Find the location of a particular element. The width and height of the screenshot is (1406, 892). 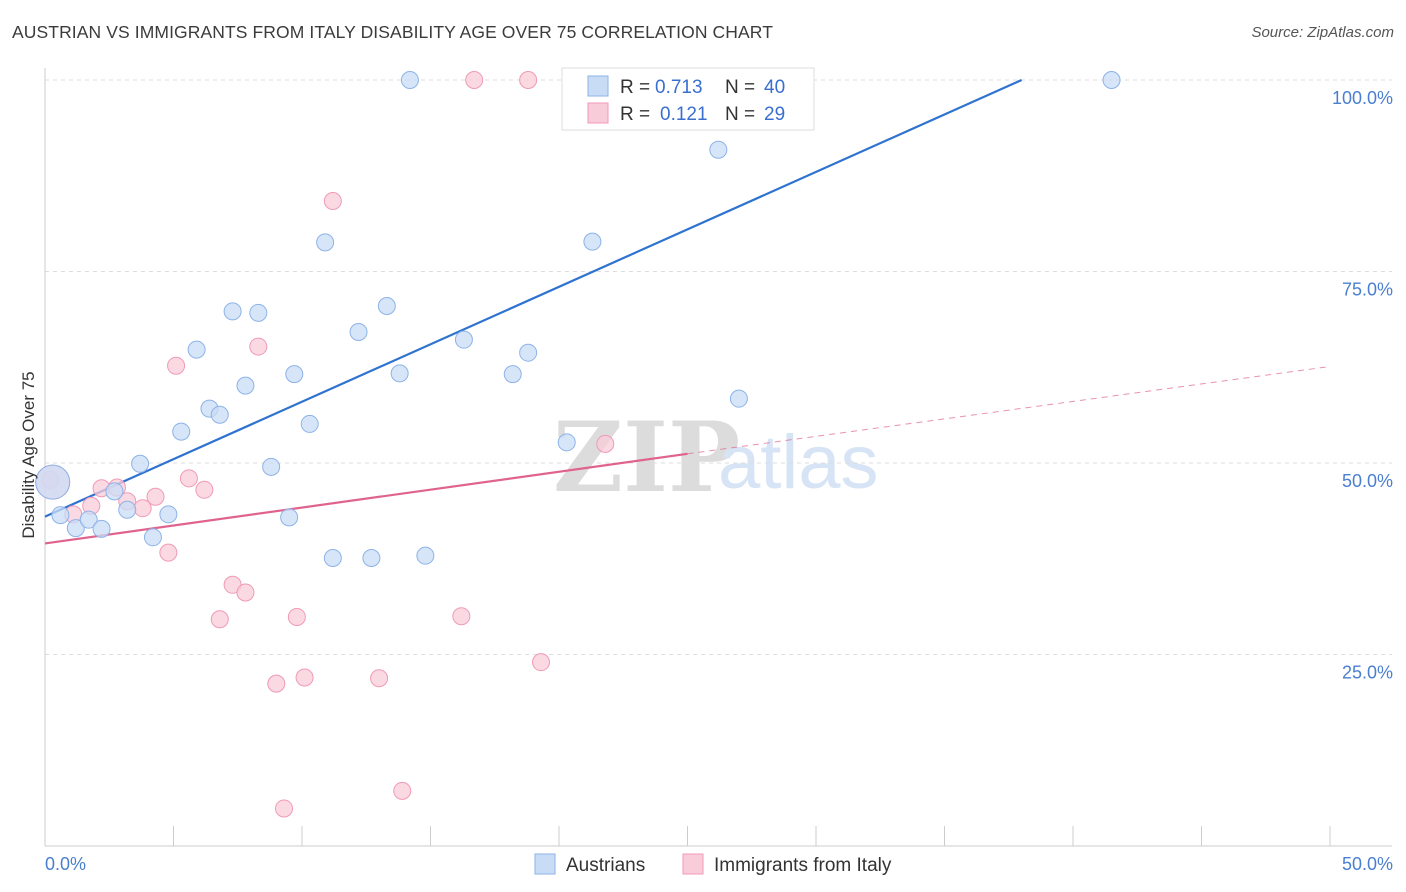

legend-label-italy: Immigrants from Italy is located at coordinates (803, 865).